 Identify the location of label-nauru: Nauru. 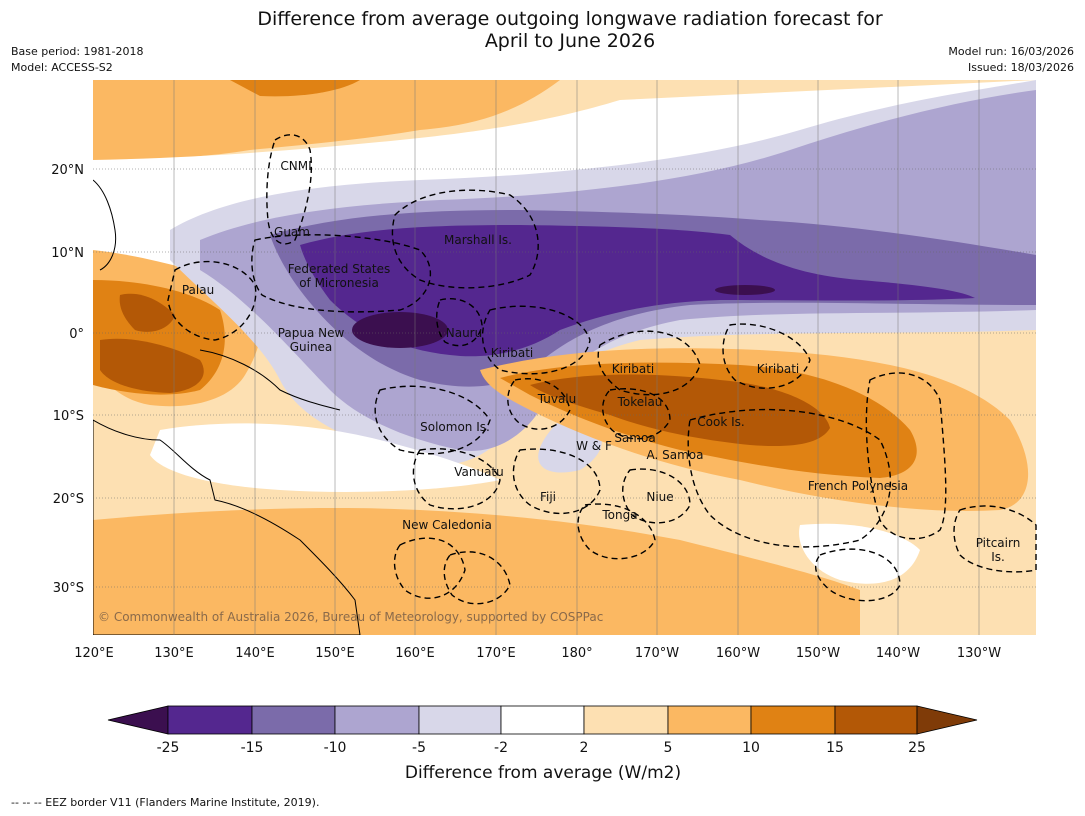
(464, 333).